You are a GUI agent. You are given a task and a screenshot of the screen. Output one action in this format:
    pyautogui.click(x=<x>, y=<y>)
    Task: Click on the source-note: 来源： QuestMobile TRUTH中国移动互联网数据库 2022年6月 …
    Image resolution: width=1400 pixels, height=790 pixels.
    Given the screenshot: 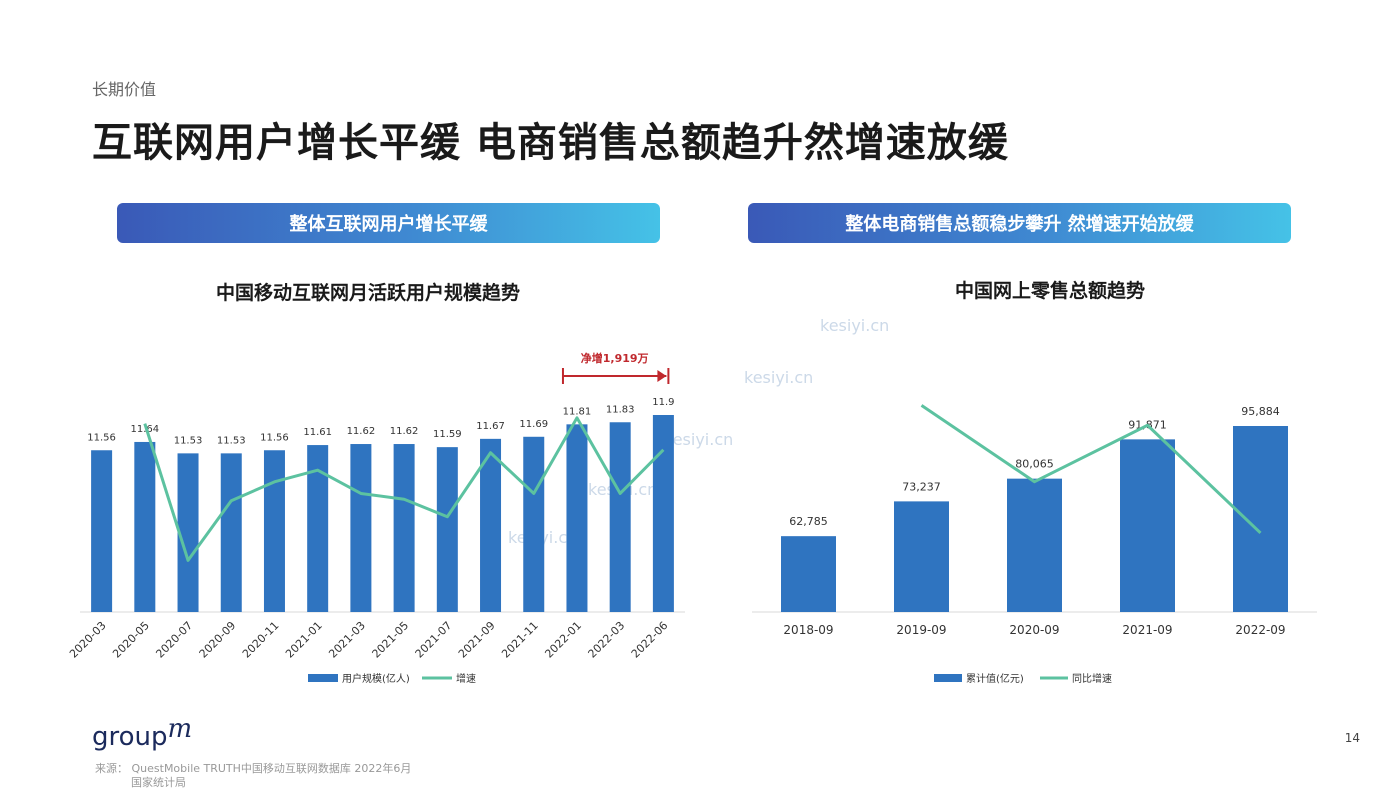 What is the action you would take?
    pyautogui.click(x=253, y=776)
    